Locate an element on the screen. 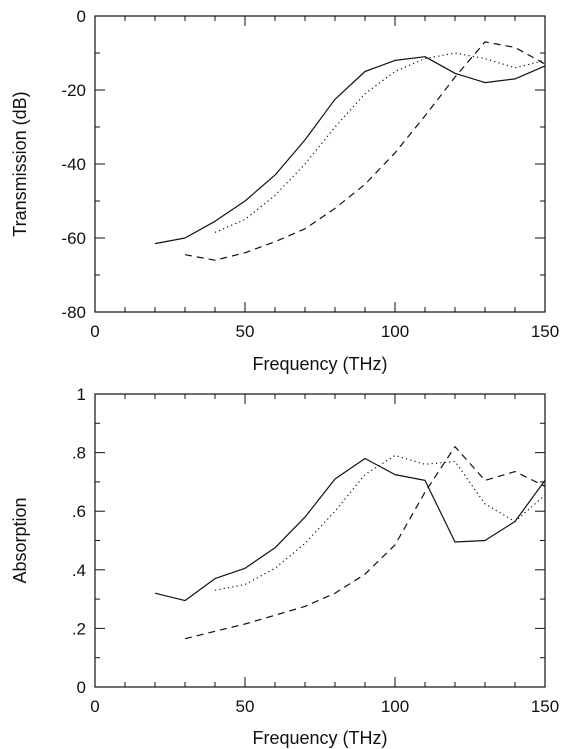  series-line-solid is located at coordinates (350, 529).